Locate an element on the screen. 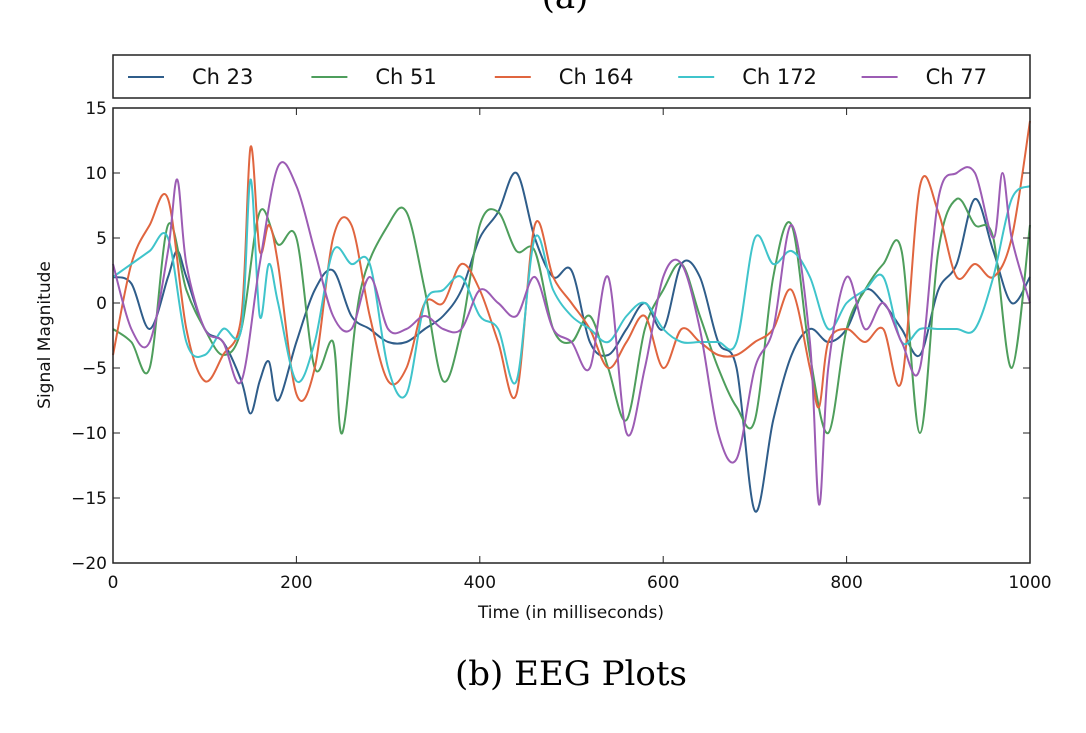 This screenshot has height=733, width=1086. x-axis-label: Time (in milliseconds) is located at coordinates (570, 613).